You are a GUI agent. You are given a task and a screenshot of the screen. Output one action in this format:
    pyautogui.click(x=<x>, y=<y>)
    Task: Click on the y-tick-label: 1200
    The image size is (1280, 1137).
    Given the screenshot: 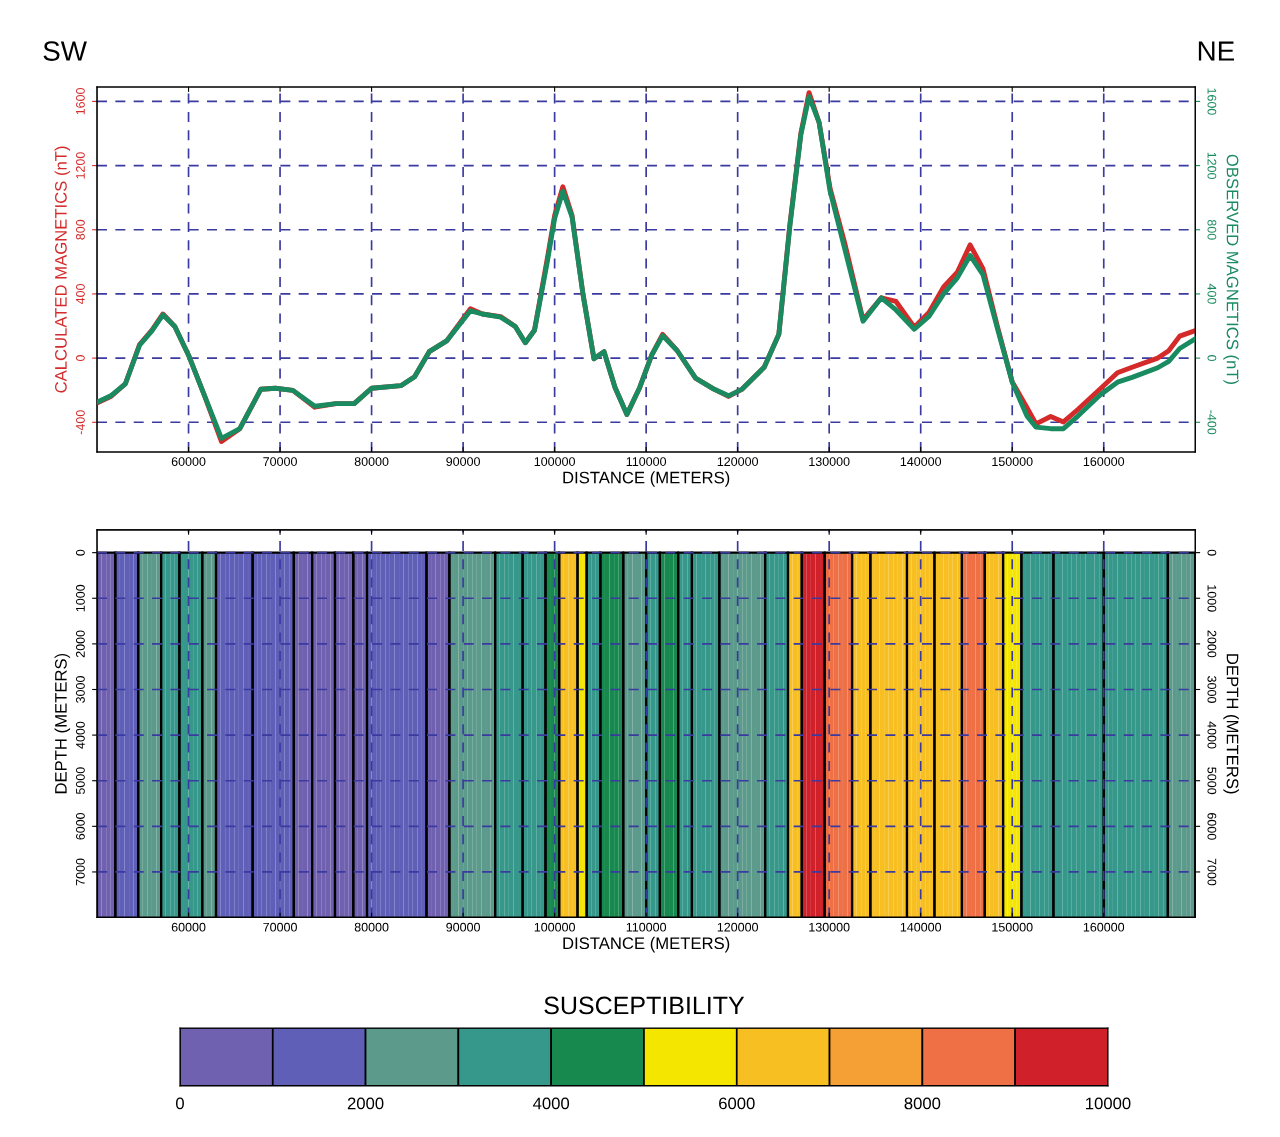 What is the action you would take?
    pyautogui.click(x=80, y=165)
    